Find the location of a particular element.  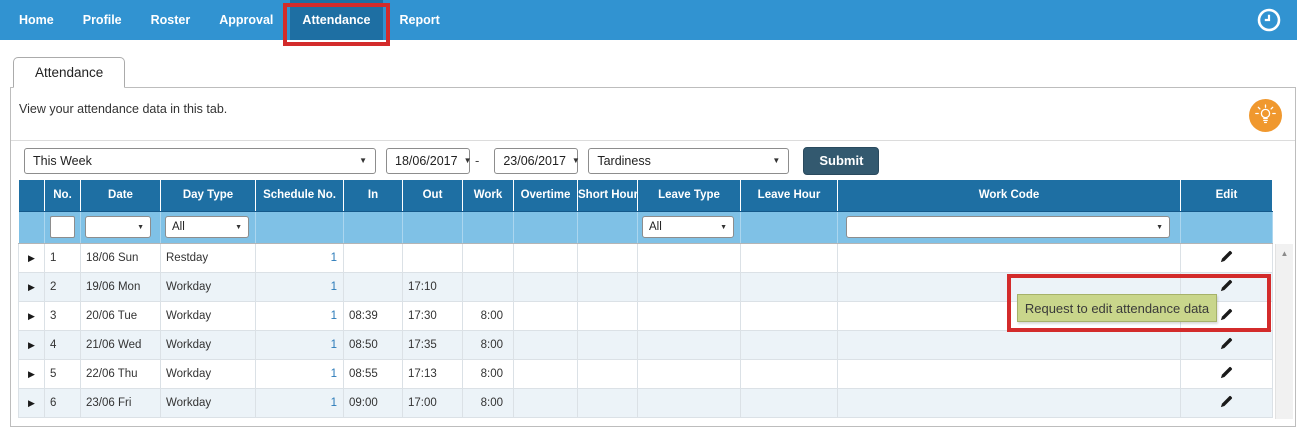

column-filter-row: ▼ All ▼ is located at coordinates (645, 227).